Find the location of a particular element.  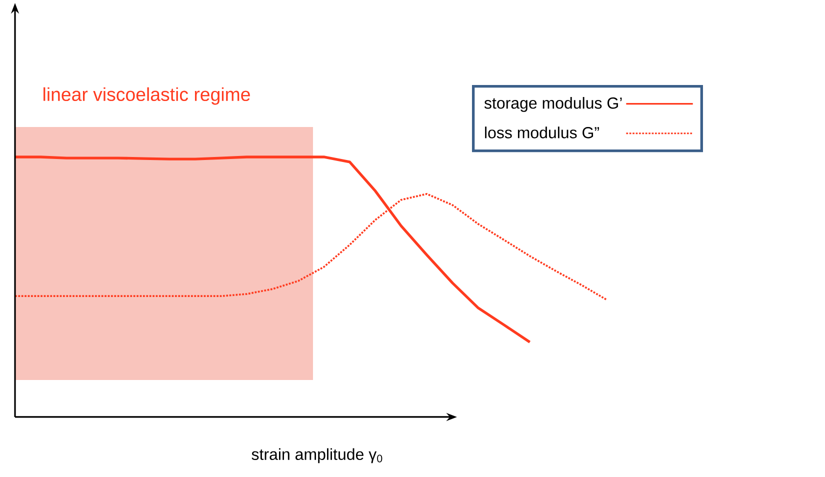

legend-label: storage modulus G’ is located at coordinates (553, 104).